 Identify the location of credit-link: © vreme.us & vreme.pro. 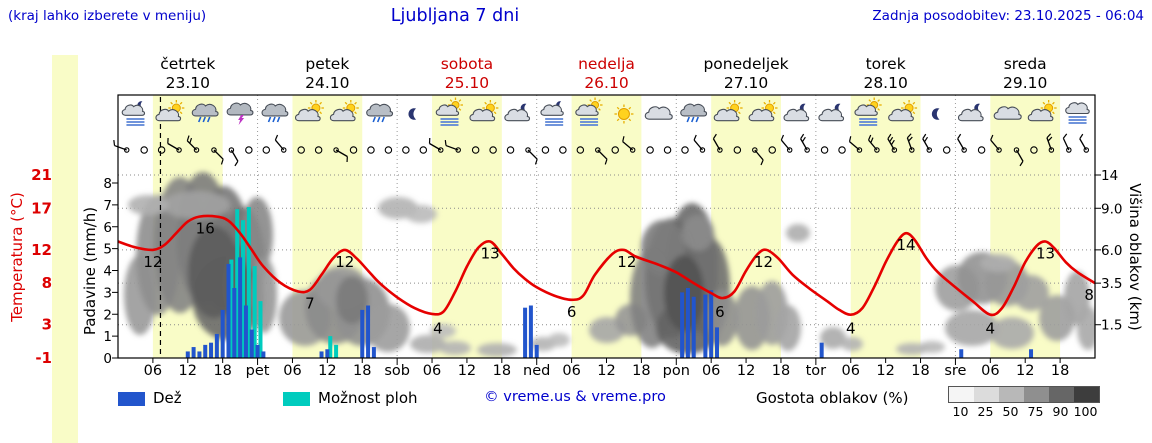
(575, 397).